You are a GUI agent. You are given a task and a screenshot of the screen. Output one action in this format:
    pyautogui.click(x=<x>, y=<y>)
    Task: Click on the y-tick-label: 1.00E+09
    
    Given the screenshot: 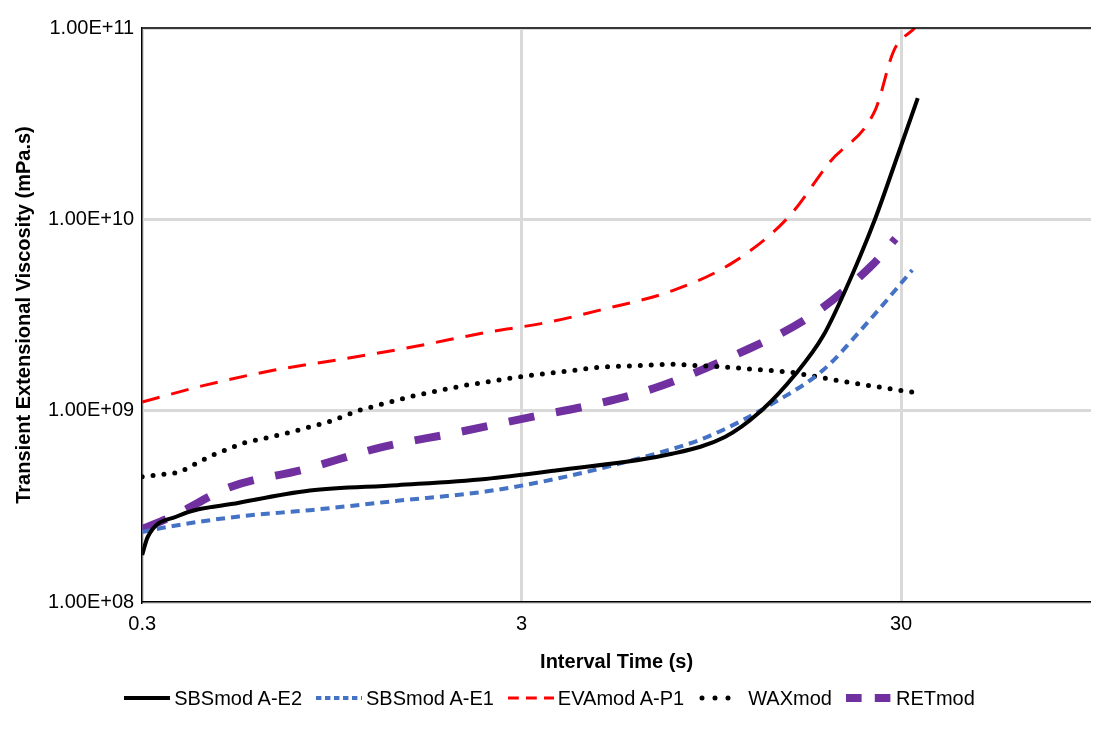 What is the action you would take?
    pyautogui.click(x=91, y=409)
    